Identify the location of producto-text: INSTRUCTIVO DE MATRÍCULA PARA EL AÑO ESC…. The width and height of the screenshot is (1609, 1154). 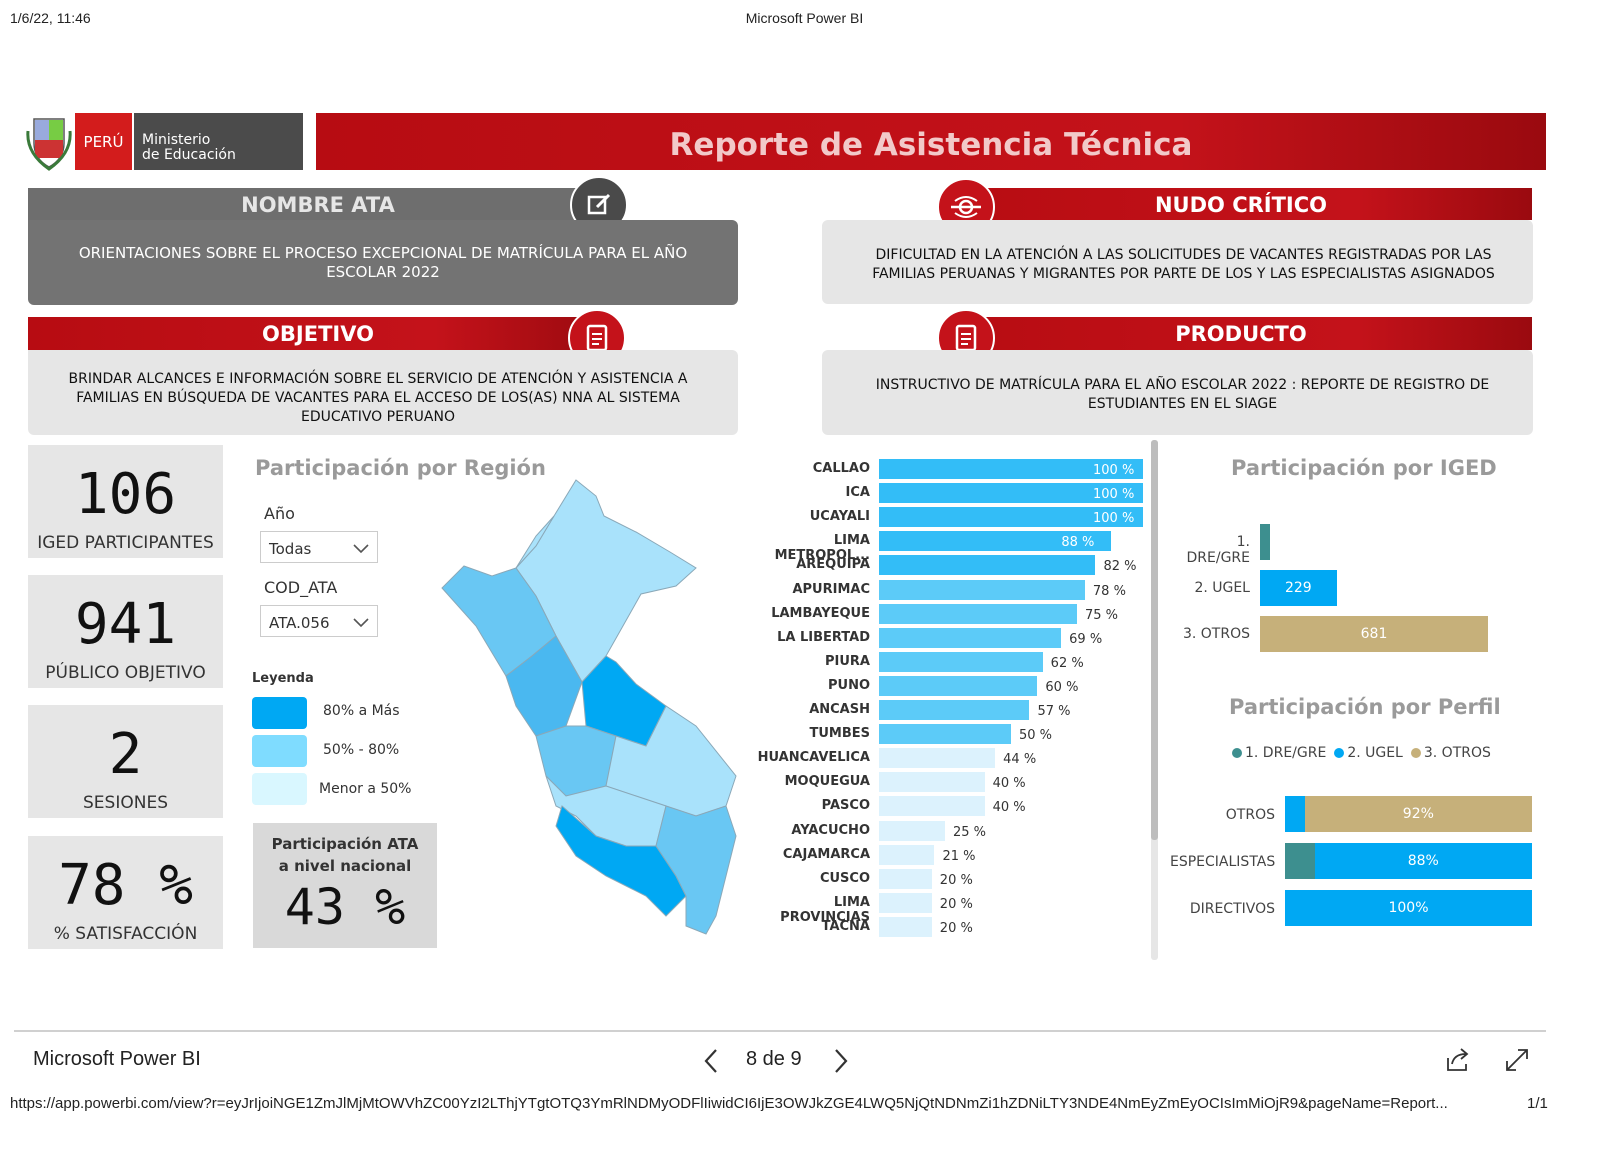
(1182, 394).